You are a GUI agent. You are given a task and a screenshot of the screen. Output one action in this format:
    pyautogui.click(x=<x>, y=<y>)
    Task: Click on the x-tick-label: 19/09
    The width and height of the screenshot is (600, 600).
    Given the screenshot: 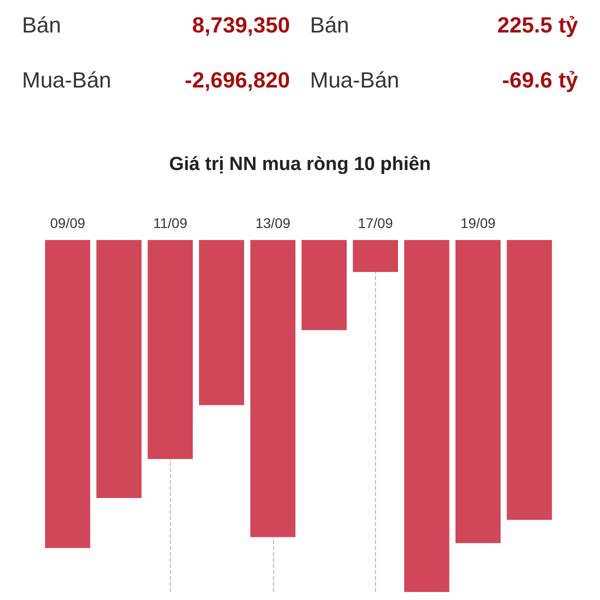 What is the action you would take?
    pyautogui.click(x=478, y=223)
    